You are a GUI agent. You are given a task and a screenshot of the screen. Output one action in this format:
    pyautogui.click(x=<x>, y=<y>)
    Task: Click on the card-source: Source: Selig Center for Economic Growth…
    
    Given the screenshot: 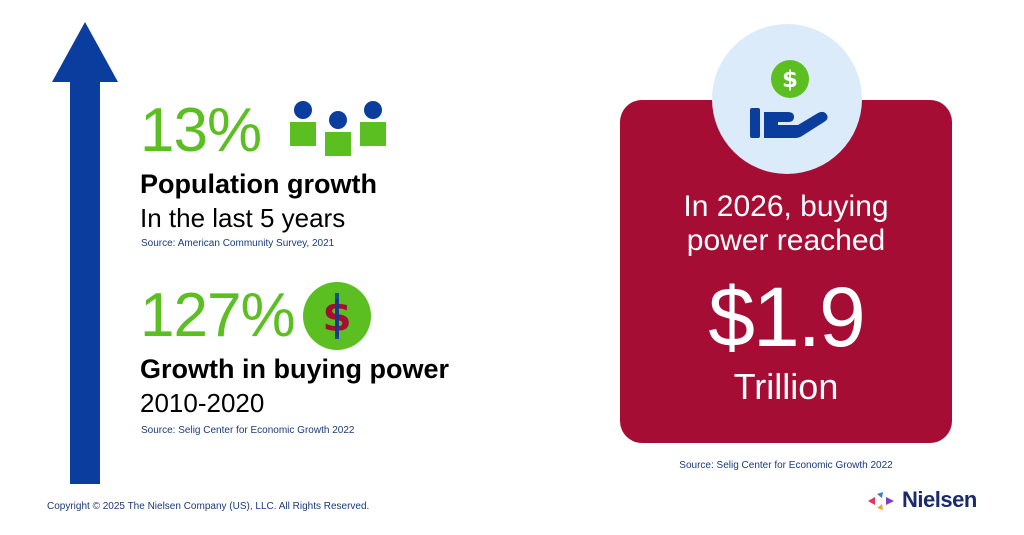 What is the action you would take?
    pyautogui.click(x=786, y=465)
    